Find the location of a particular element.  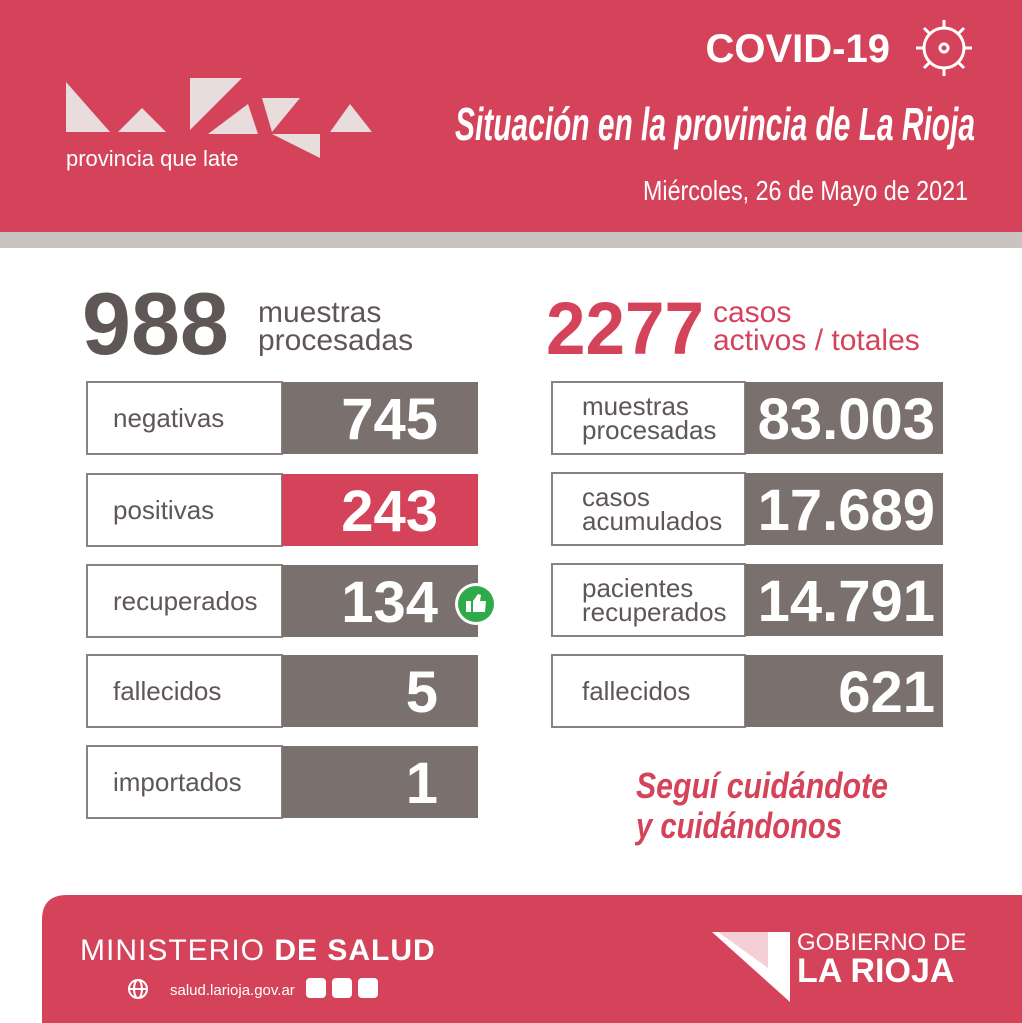

logo-shapes is located at coordinates (219, 118).